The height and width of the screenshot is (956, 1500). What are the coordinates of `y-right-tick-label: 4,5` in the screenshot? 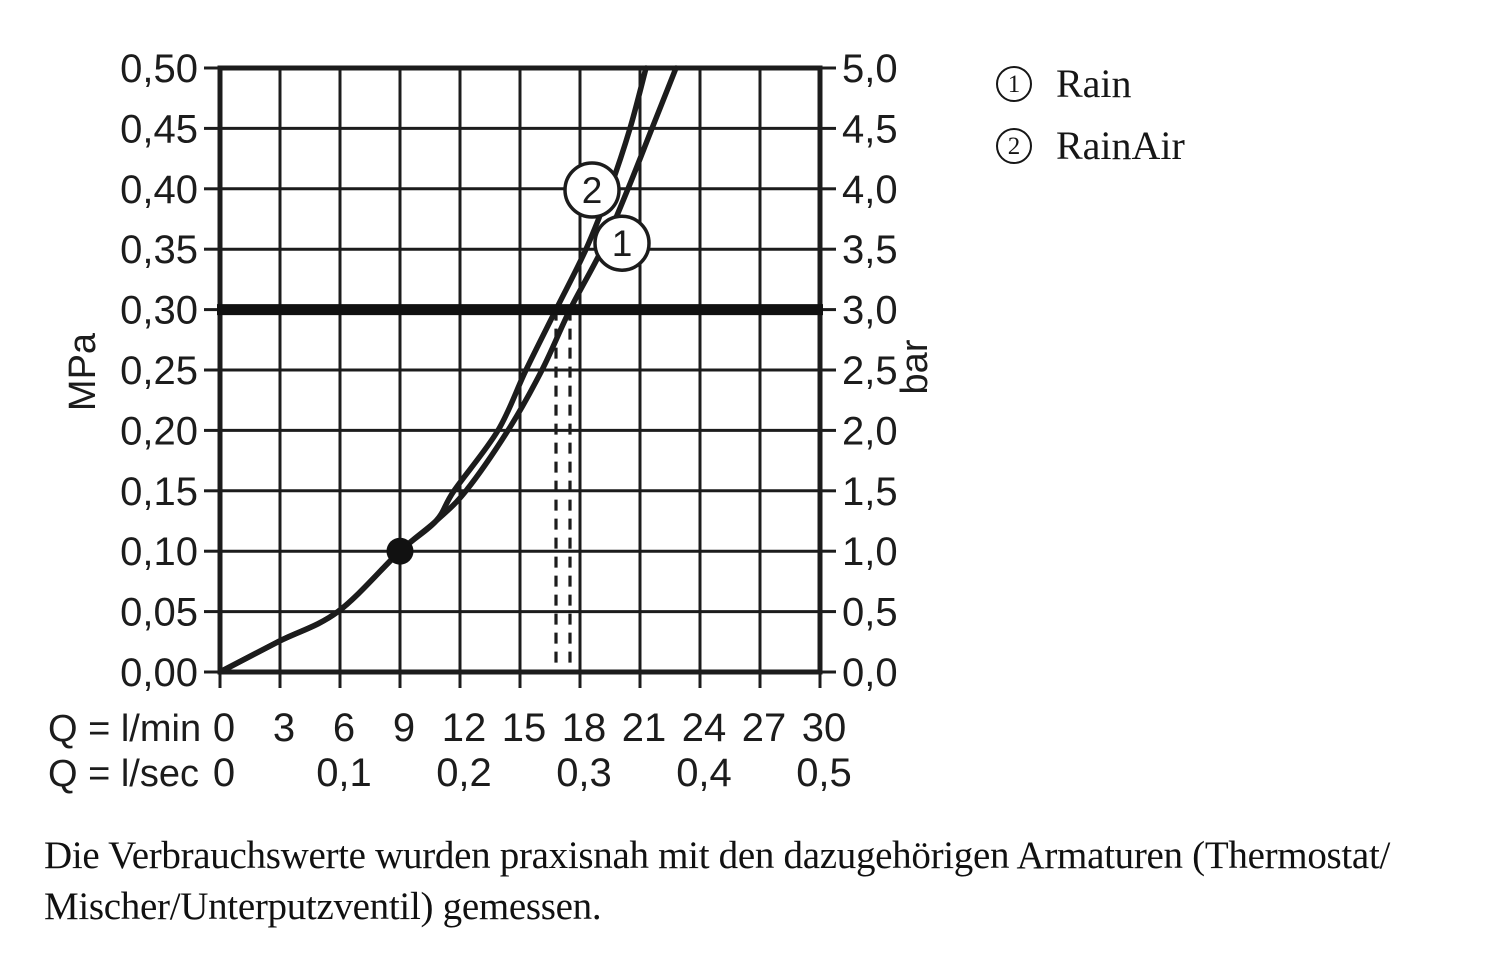 It's located at (870, 129).